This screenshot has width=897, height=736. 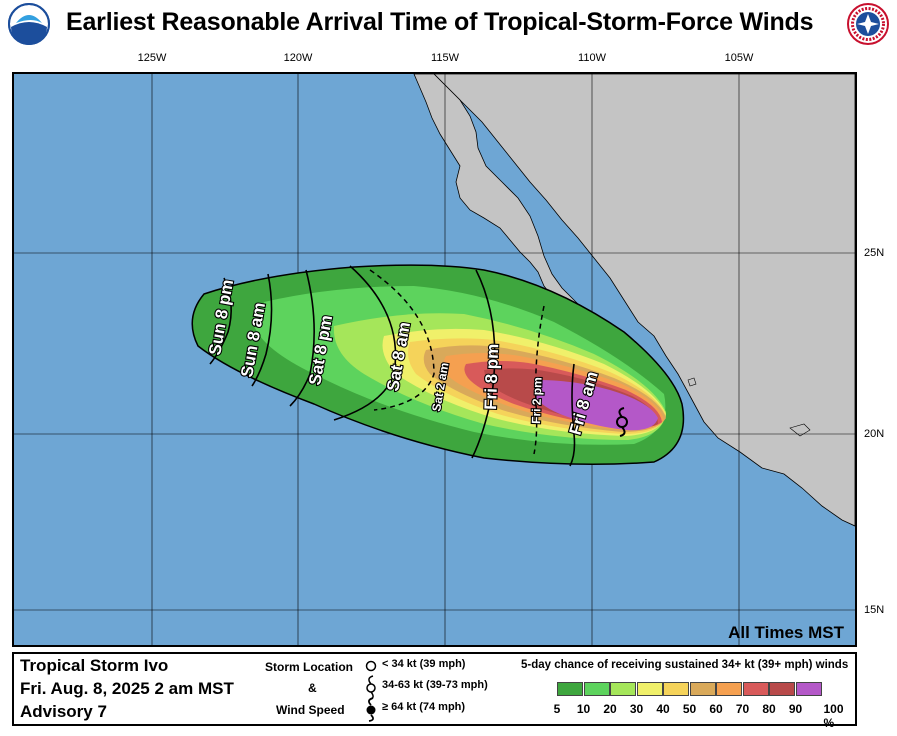 What do you see at coordinates (435, 685) in the screenshot?
I see `storm-item-tropical-storm: 34-63 kt (39-73 mph)` at bounding box center [435, 685].